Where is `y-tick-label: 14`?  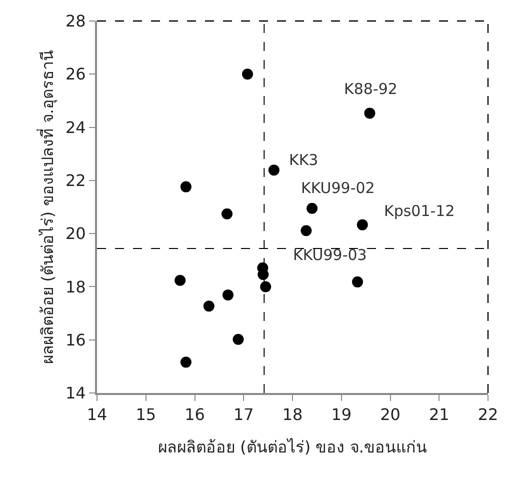 y-tick-label: 14 is located at coordinates (75, 393).